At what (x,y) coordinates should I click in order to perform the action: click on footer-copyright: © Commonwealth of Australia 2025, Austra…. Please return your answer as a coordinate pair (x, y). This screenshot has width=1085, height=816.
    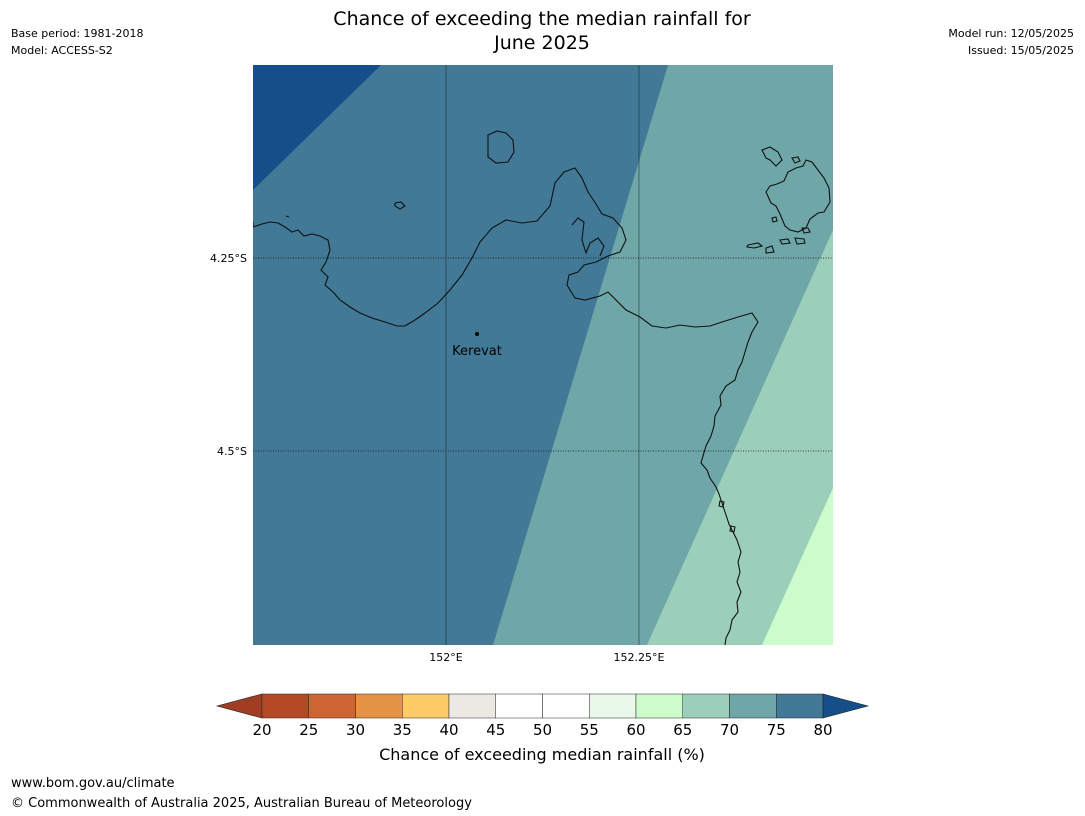
    Looking at the image, I should click on (241, 803).